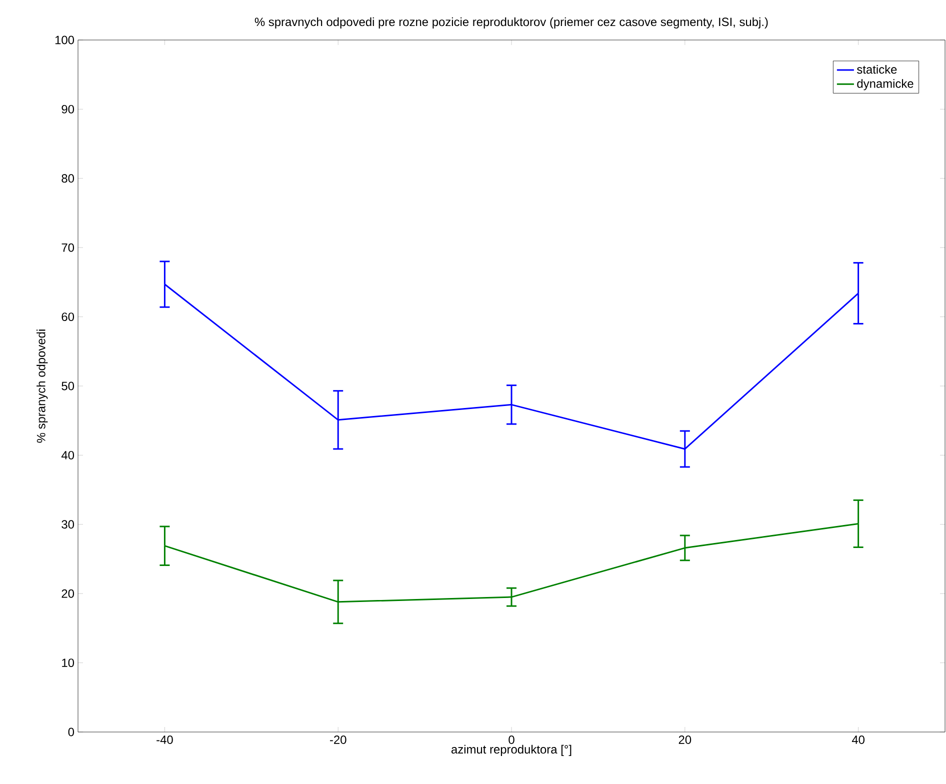 Image resolution: width=946 pixels, height=784 pixels. What do you see at coordinates (68, 386) in the screenshot?
I see `y-tick-label: 50` at bounding box center [68, 386].